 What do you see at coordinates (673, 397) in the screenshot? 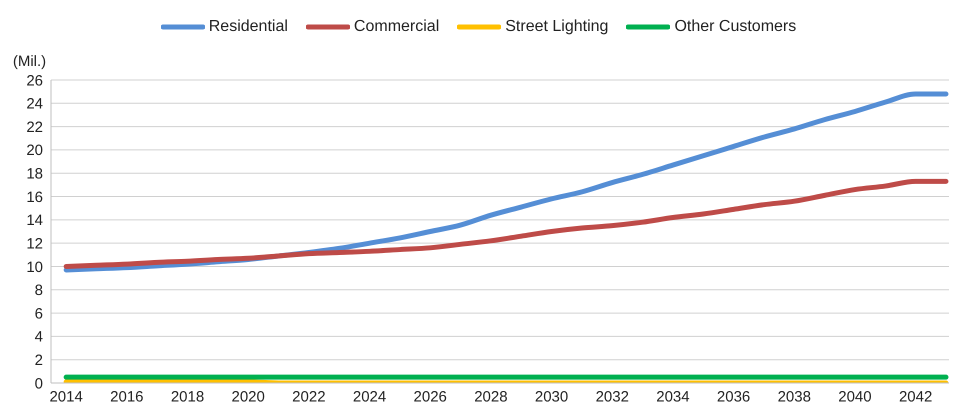
I see `x-tick-label: 2034` at bounding box center [673, 397].